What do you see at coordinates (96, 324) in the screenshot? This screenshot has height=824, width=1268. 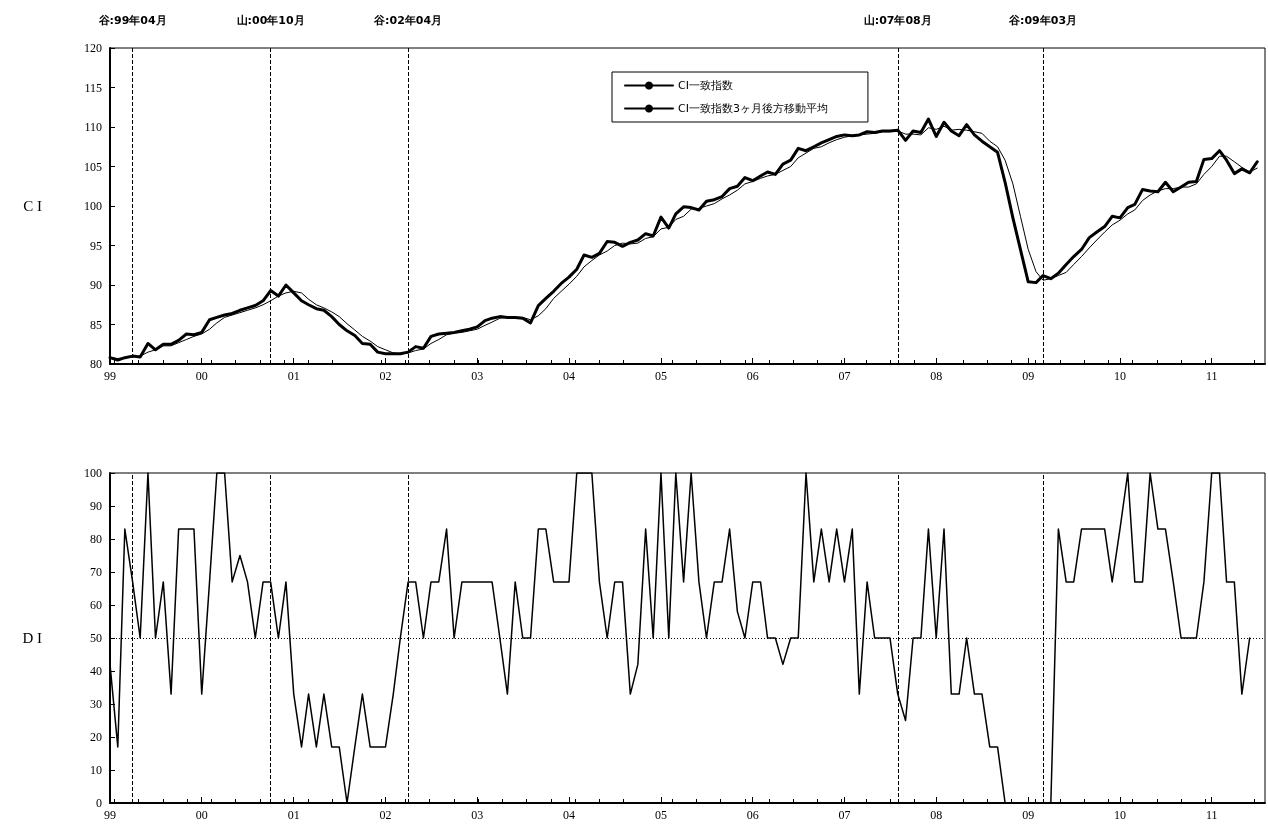 I see `y-tick-label: 85` at bounding box center [96, 324].